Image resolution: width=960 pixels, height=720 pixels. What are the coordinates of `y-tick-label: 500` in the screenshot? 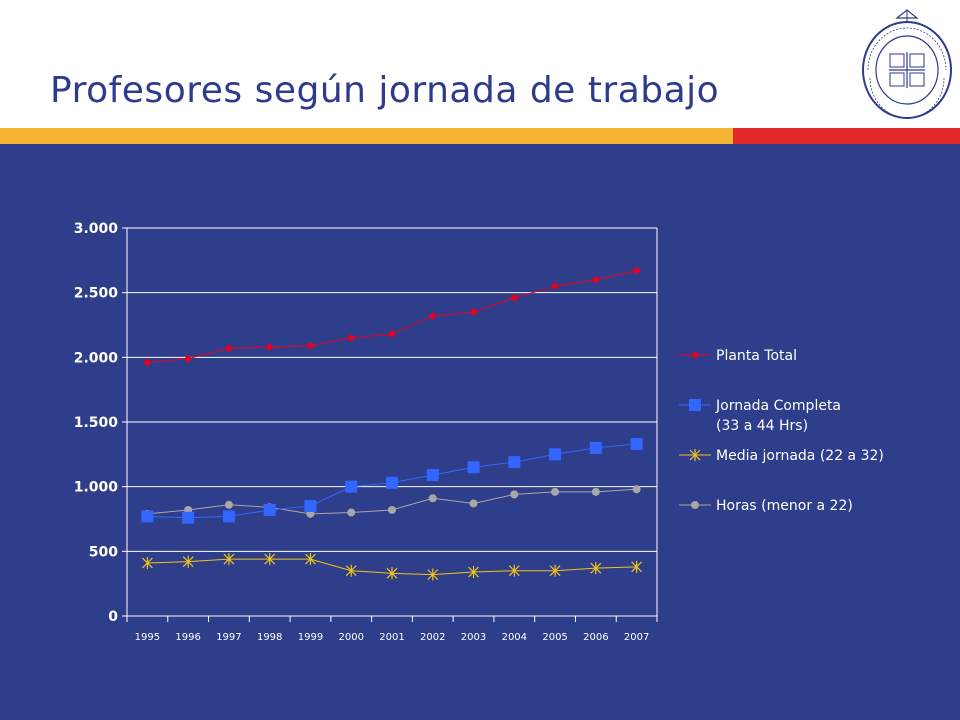 It's located at (103, 552).